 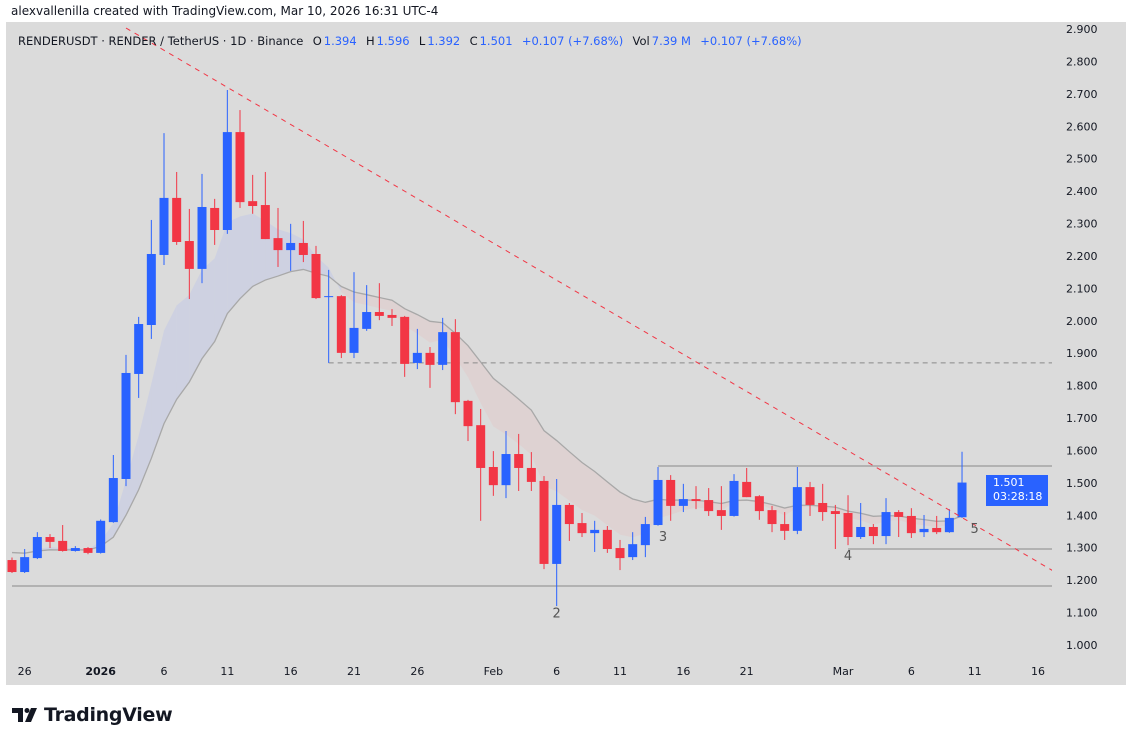 I want to click on price-tick-label: 1.800, so click(x=1082, y=386).